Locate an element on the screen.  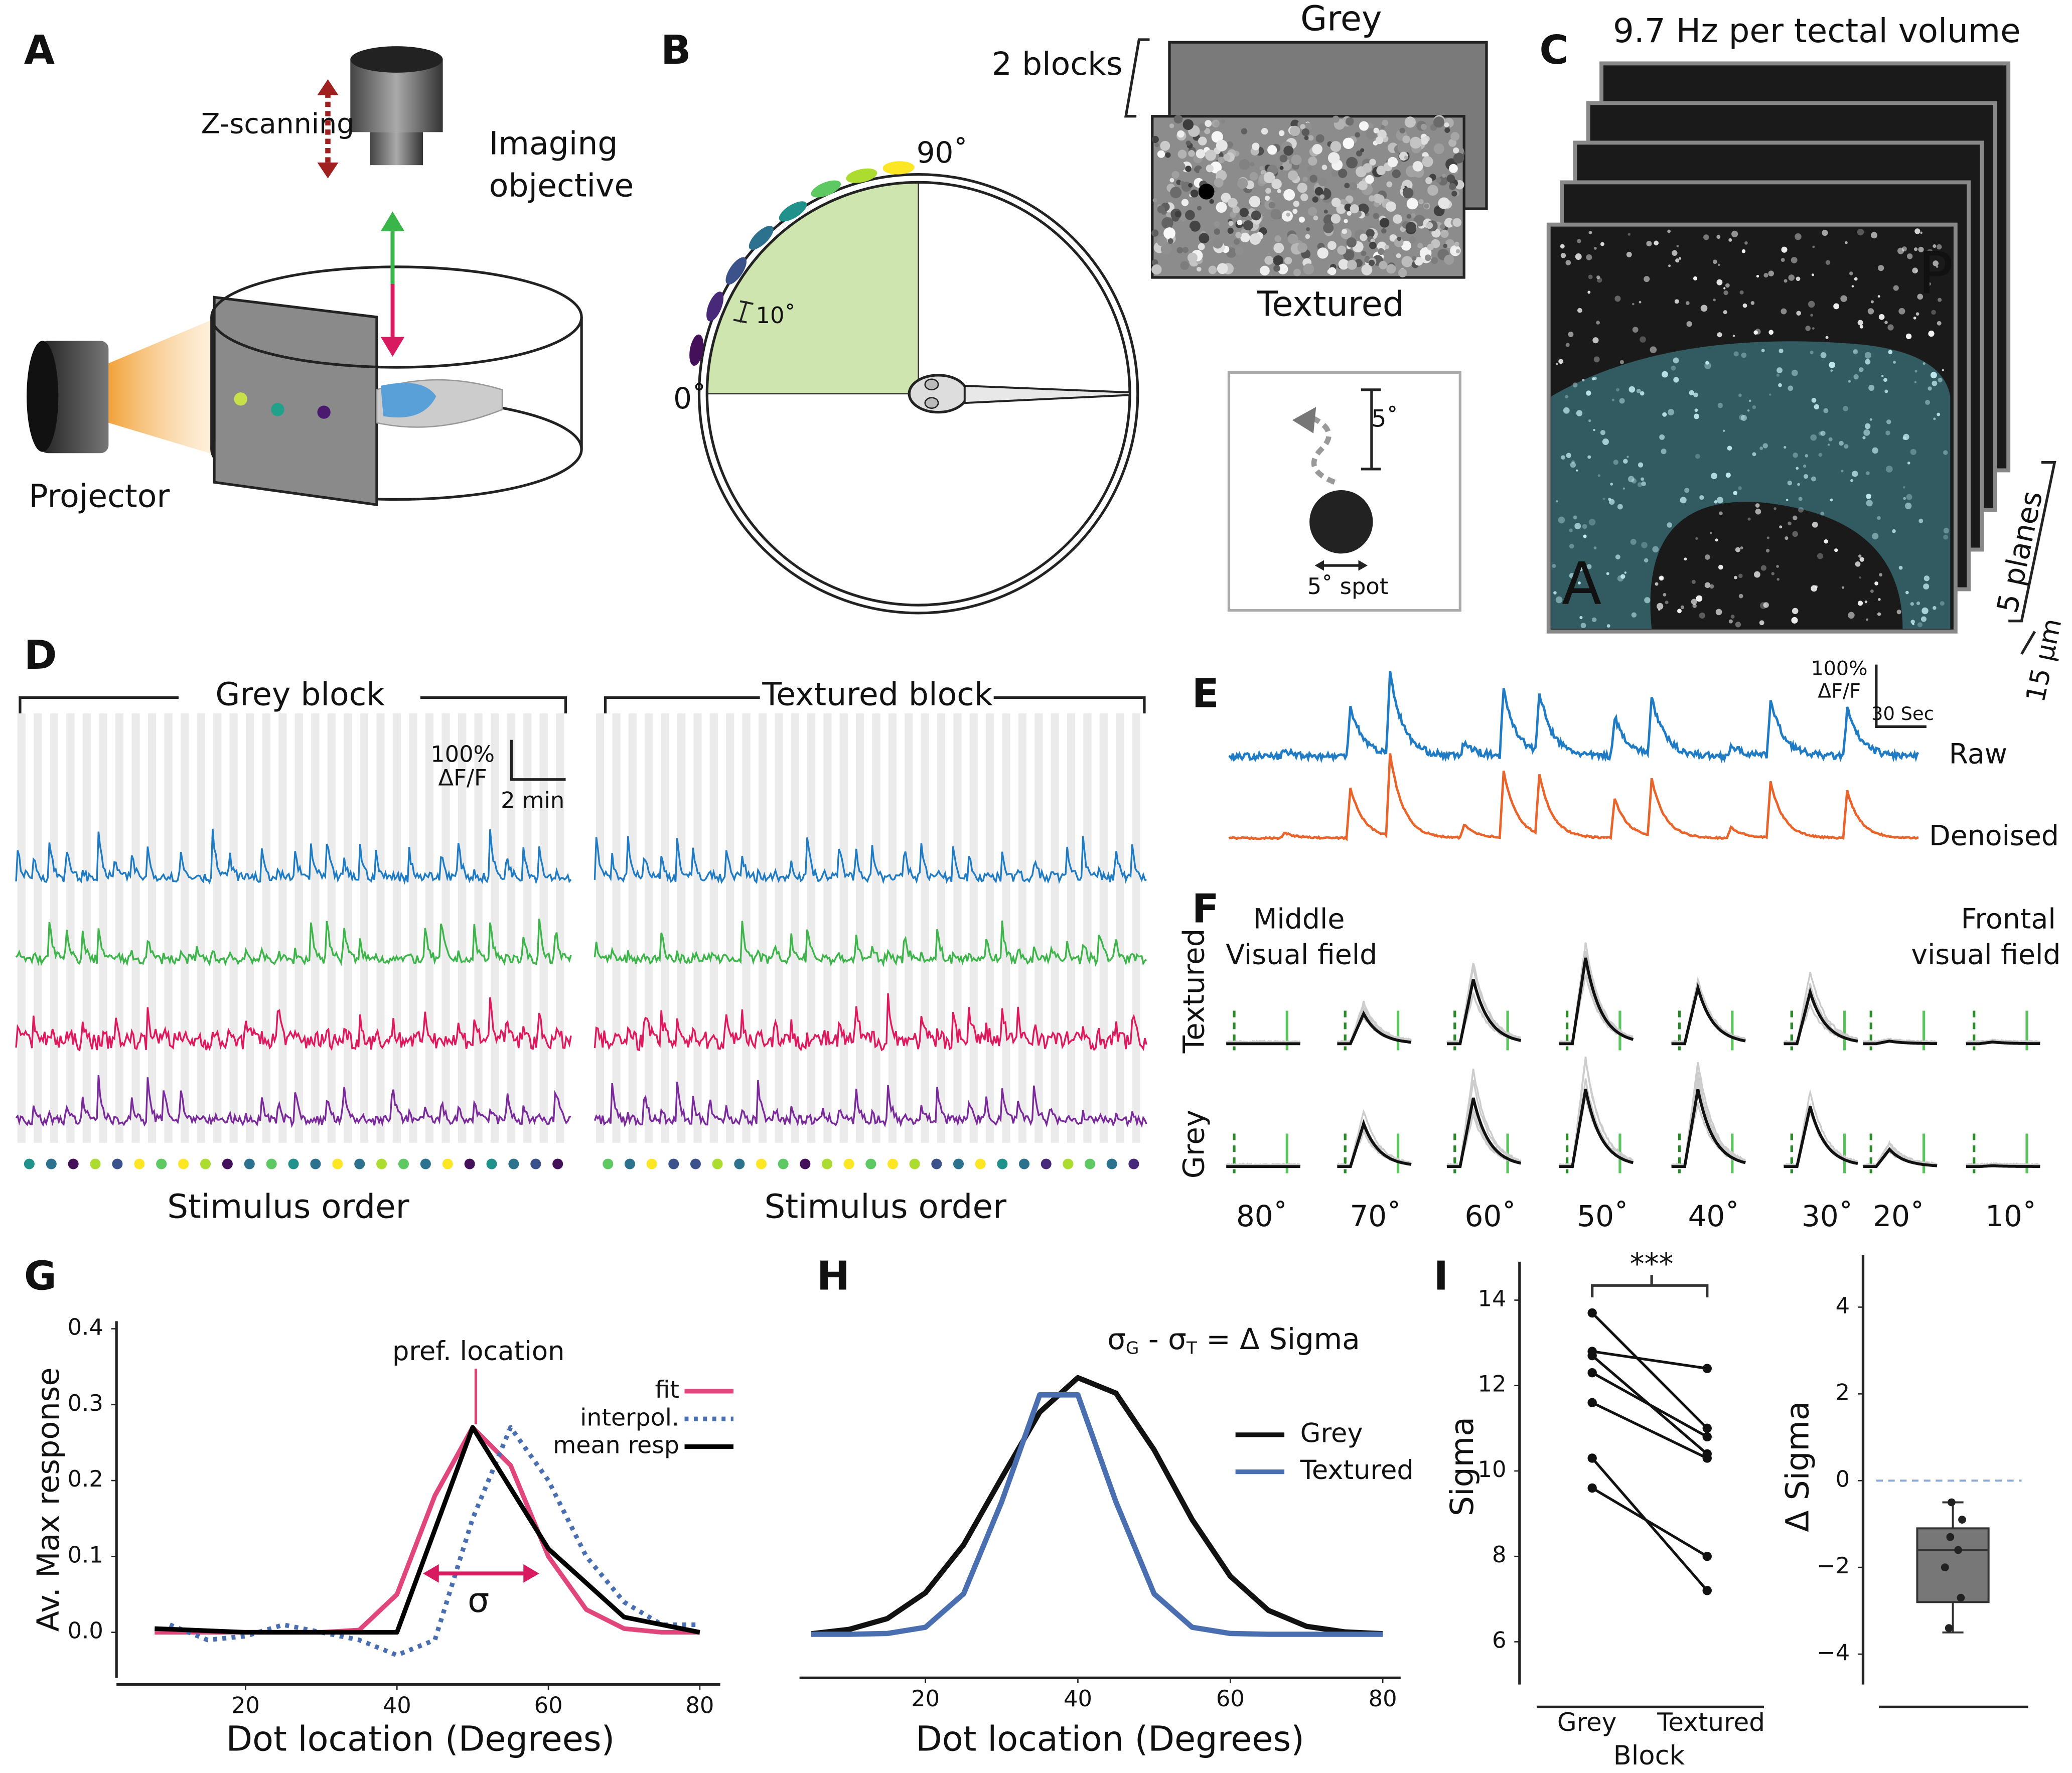
y-axis-label: Sigma is located at coordinates (1462, 1466).